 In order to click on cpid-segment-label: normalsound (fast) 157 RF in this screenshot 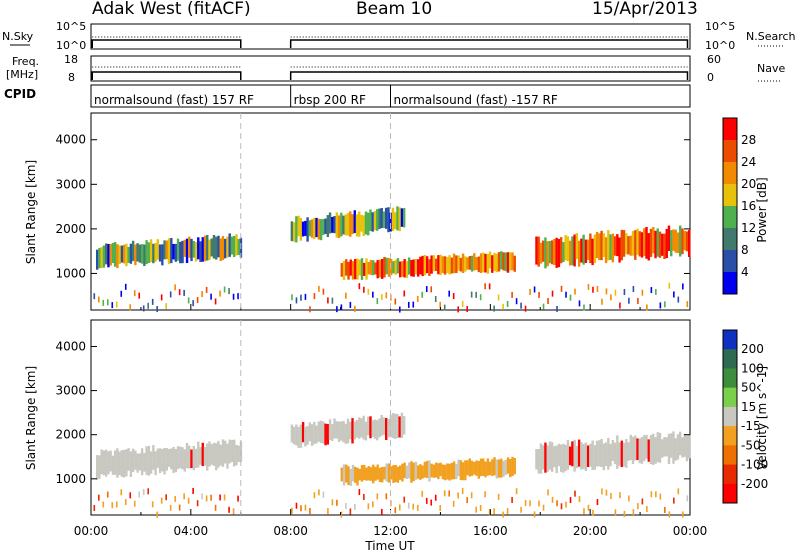, I will do `click(174, 100)`.